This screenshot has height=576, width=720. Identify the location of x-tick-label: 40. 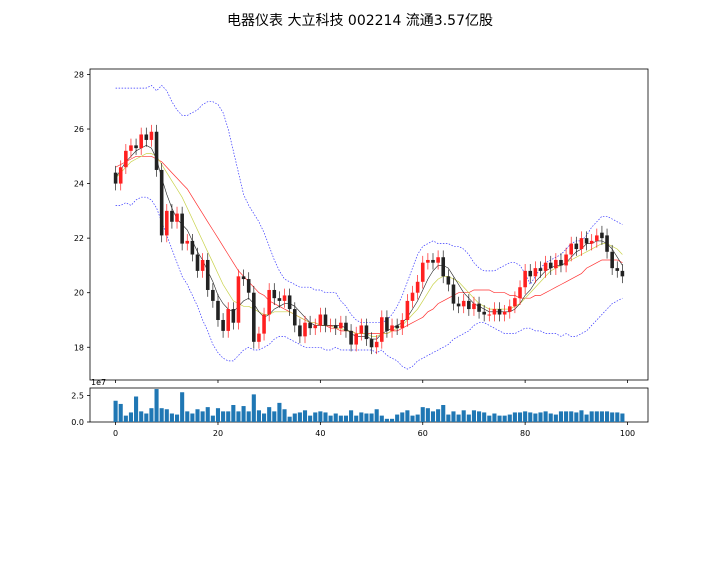
(320, 433).